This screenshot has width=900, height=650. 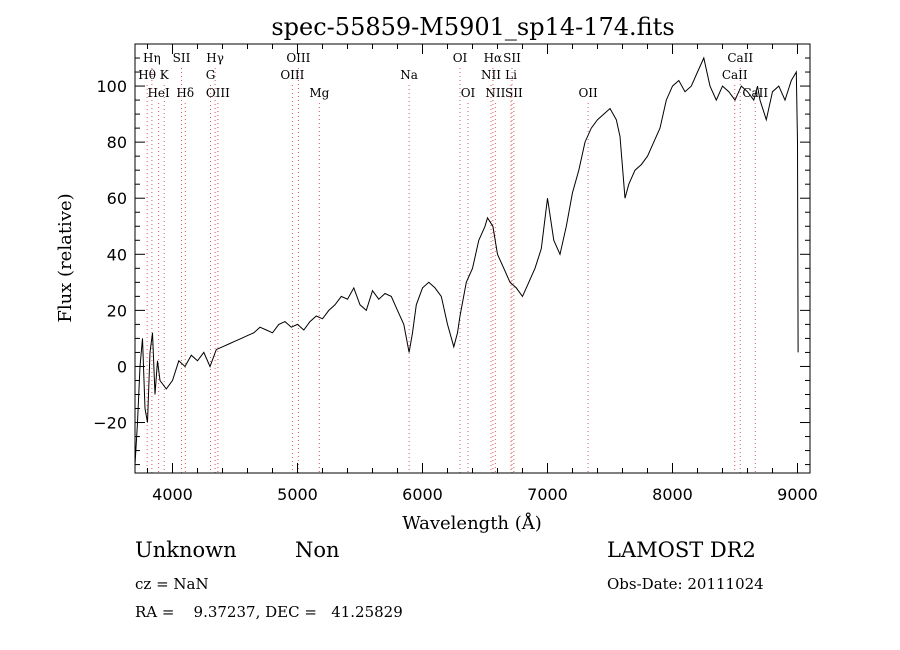 I want to click on x-tick-label: 7000, so click(x=547, y=494).